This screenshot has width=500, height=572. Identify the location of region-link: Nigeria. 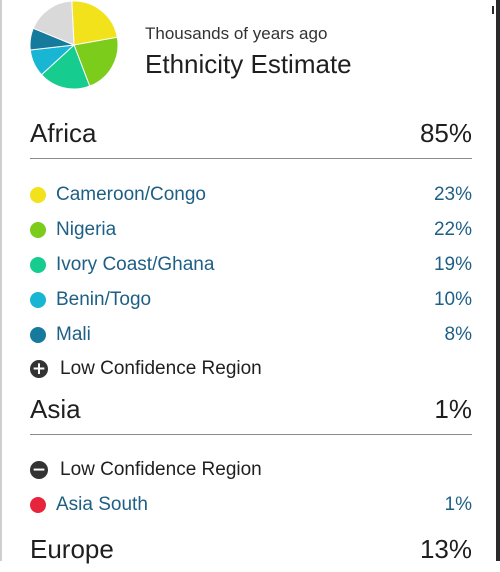
(86, 229).